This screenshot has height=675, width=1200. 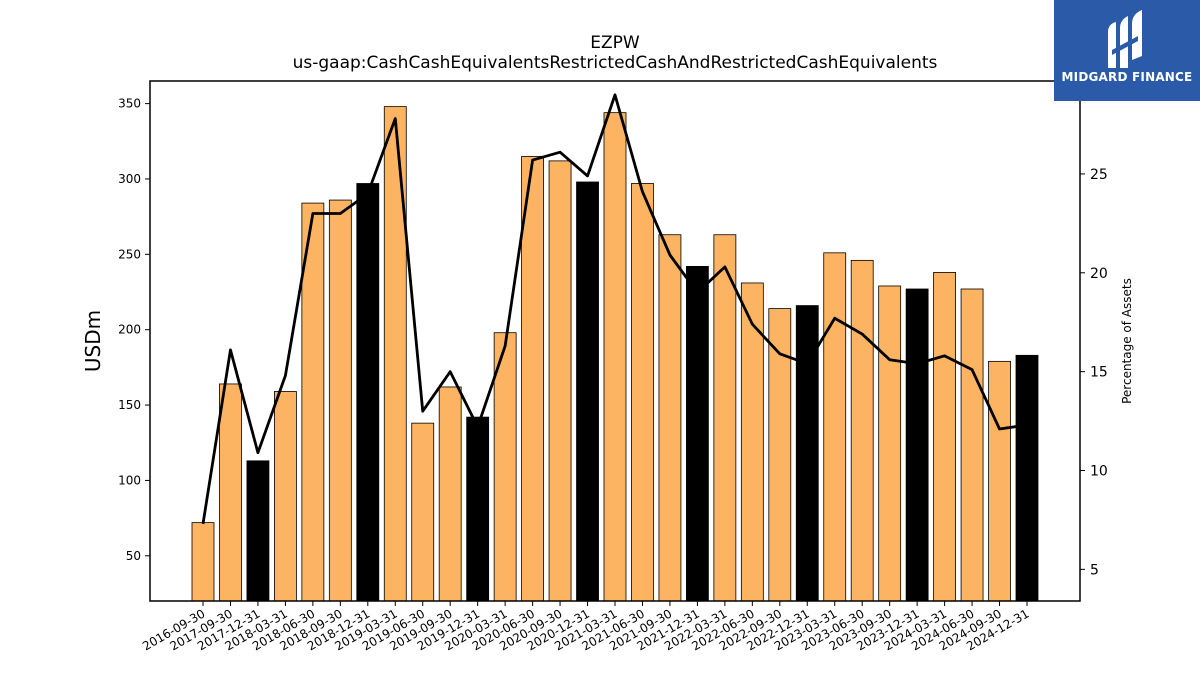 What do you see at coordinates (1127, 77) in the screenshot?
I see `logo-text: MIDGARD FINANCE` at bounding box center [1127, 77].